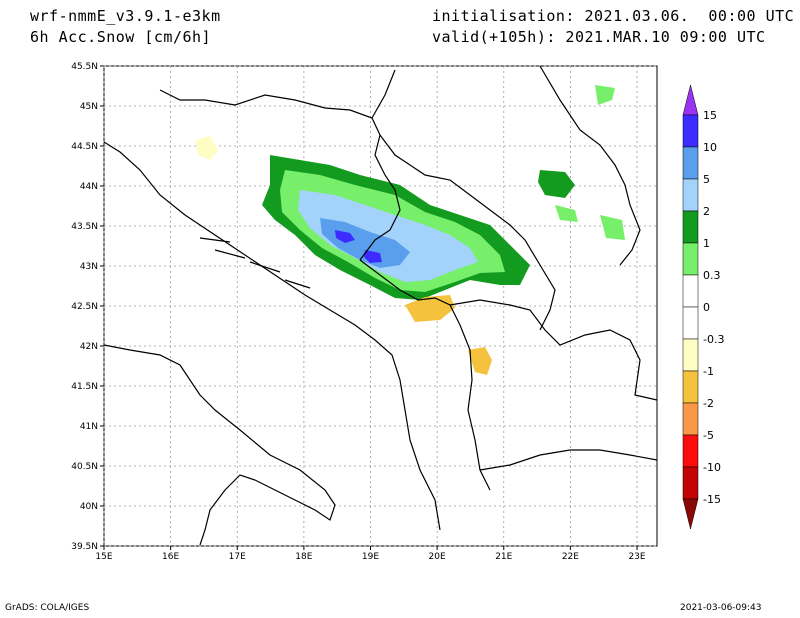 This screenshot has height=618, width=800. Describe the element at coordinates (303, 557) in the screenshot. I see `lon-tick-label: 18E` at that location.